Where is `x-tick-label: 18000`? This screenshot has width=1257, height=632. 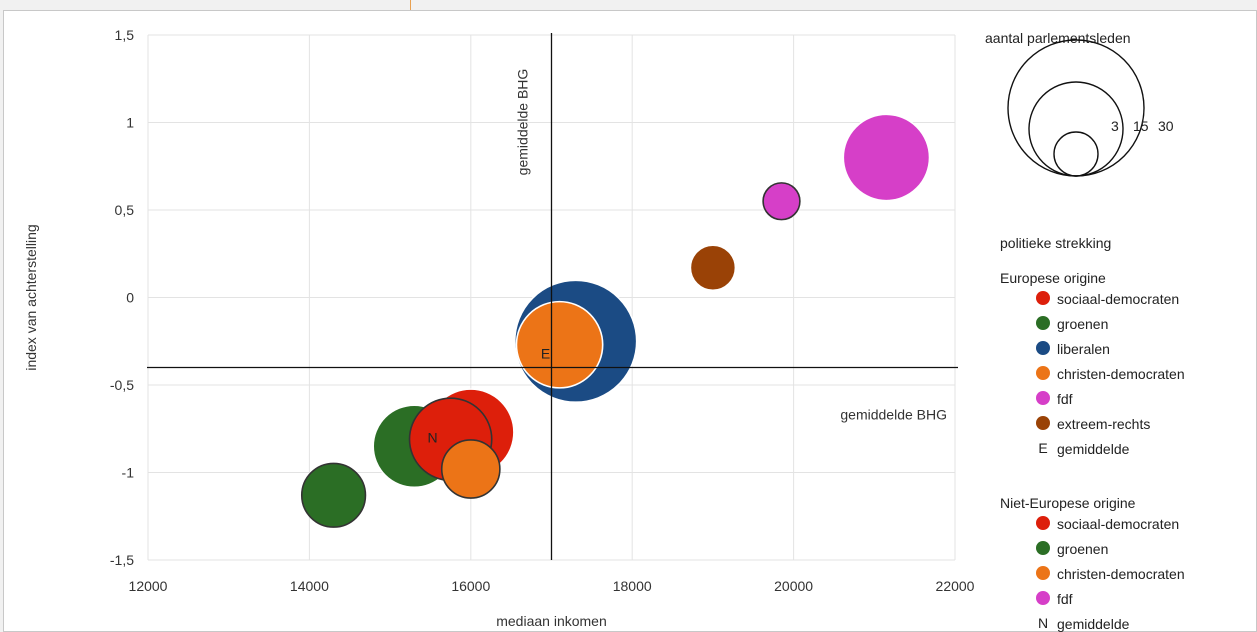
x-tick-label: 18000 is located at coordinates (632, 586).